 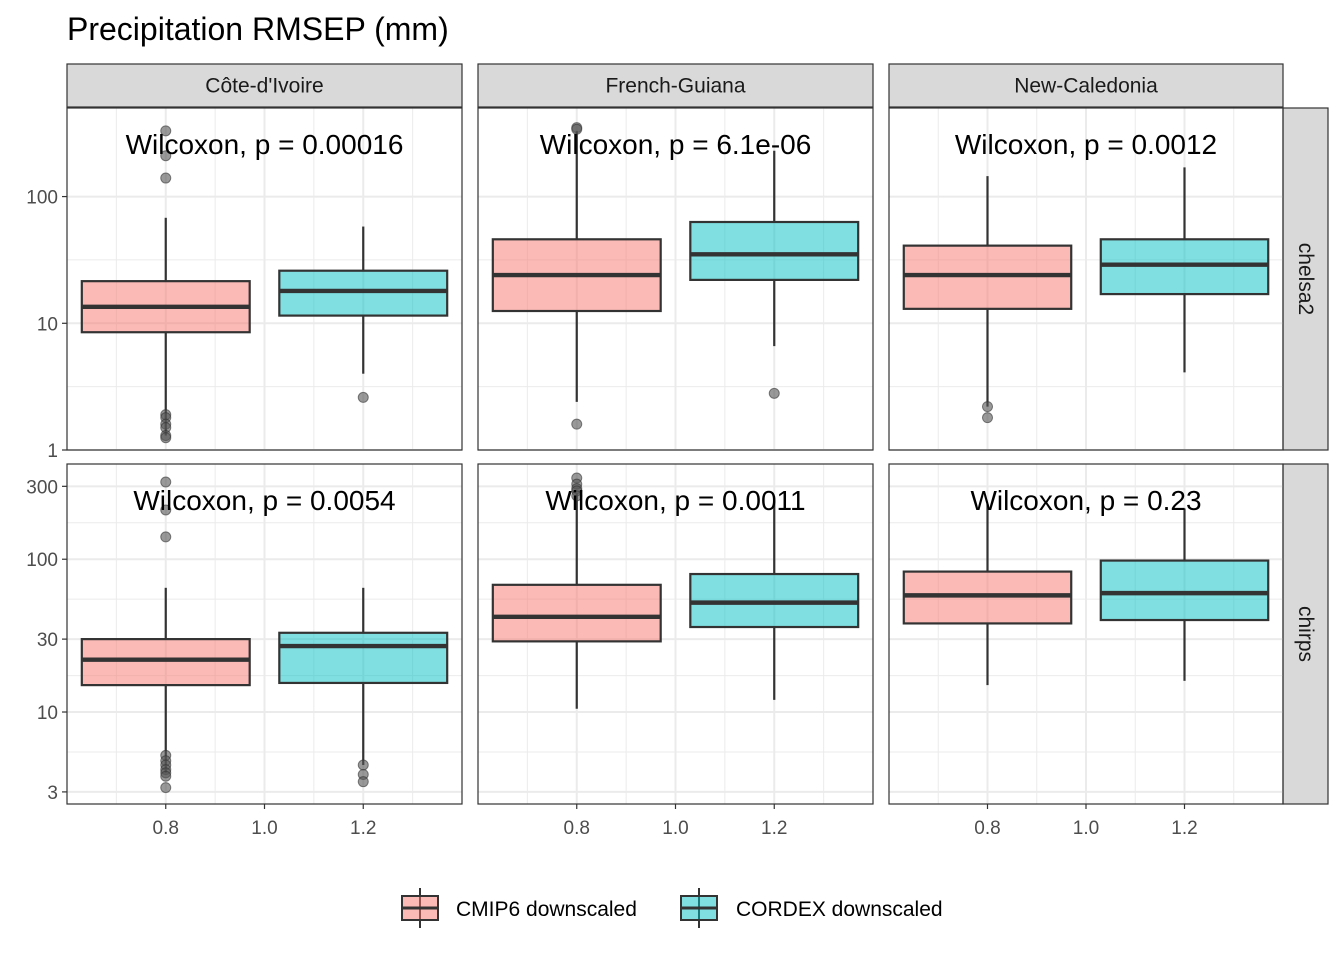 What do you see at coordinates (1085, 500) in the screenshot?
I see `wilcoxon-annotation: Wilcoxon, p = 0.23` at bounding box center [1085, 500].